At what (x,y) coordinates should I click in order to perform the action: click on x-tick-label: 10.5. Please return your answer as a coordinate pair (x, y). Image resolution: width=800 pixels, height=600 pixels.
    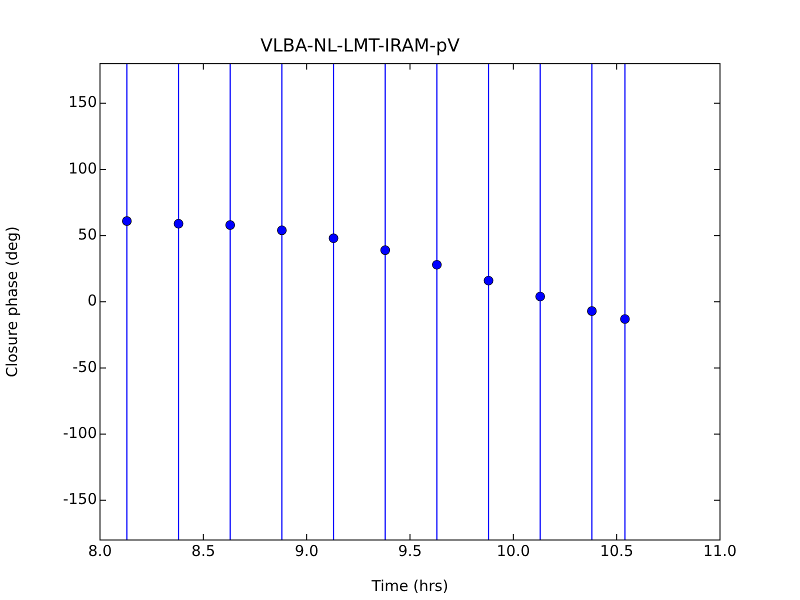
    Looking at the image, I should click on (617, 551).